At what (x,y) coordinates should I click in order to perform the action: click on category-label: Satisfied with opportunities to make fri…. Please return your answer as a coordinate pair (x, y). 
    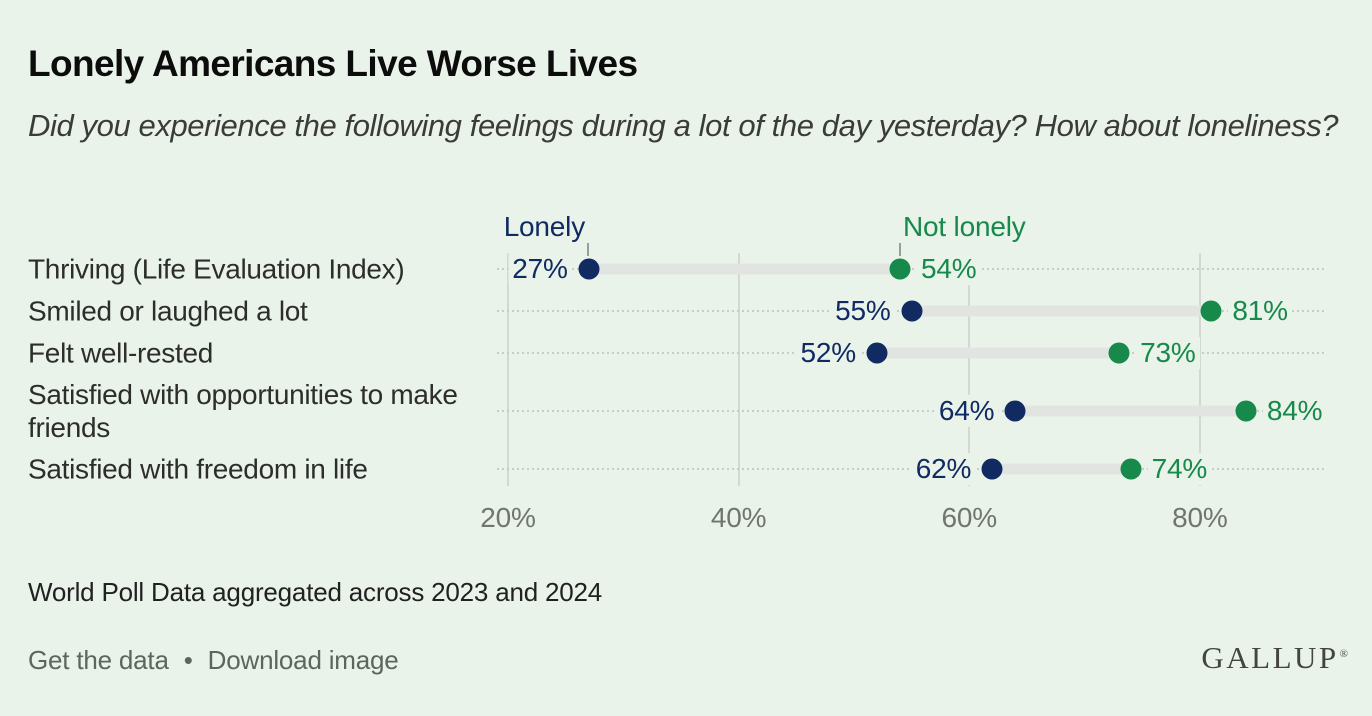
    Looking at the image, I should click on (243, 411).